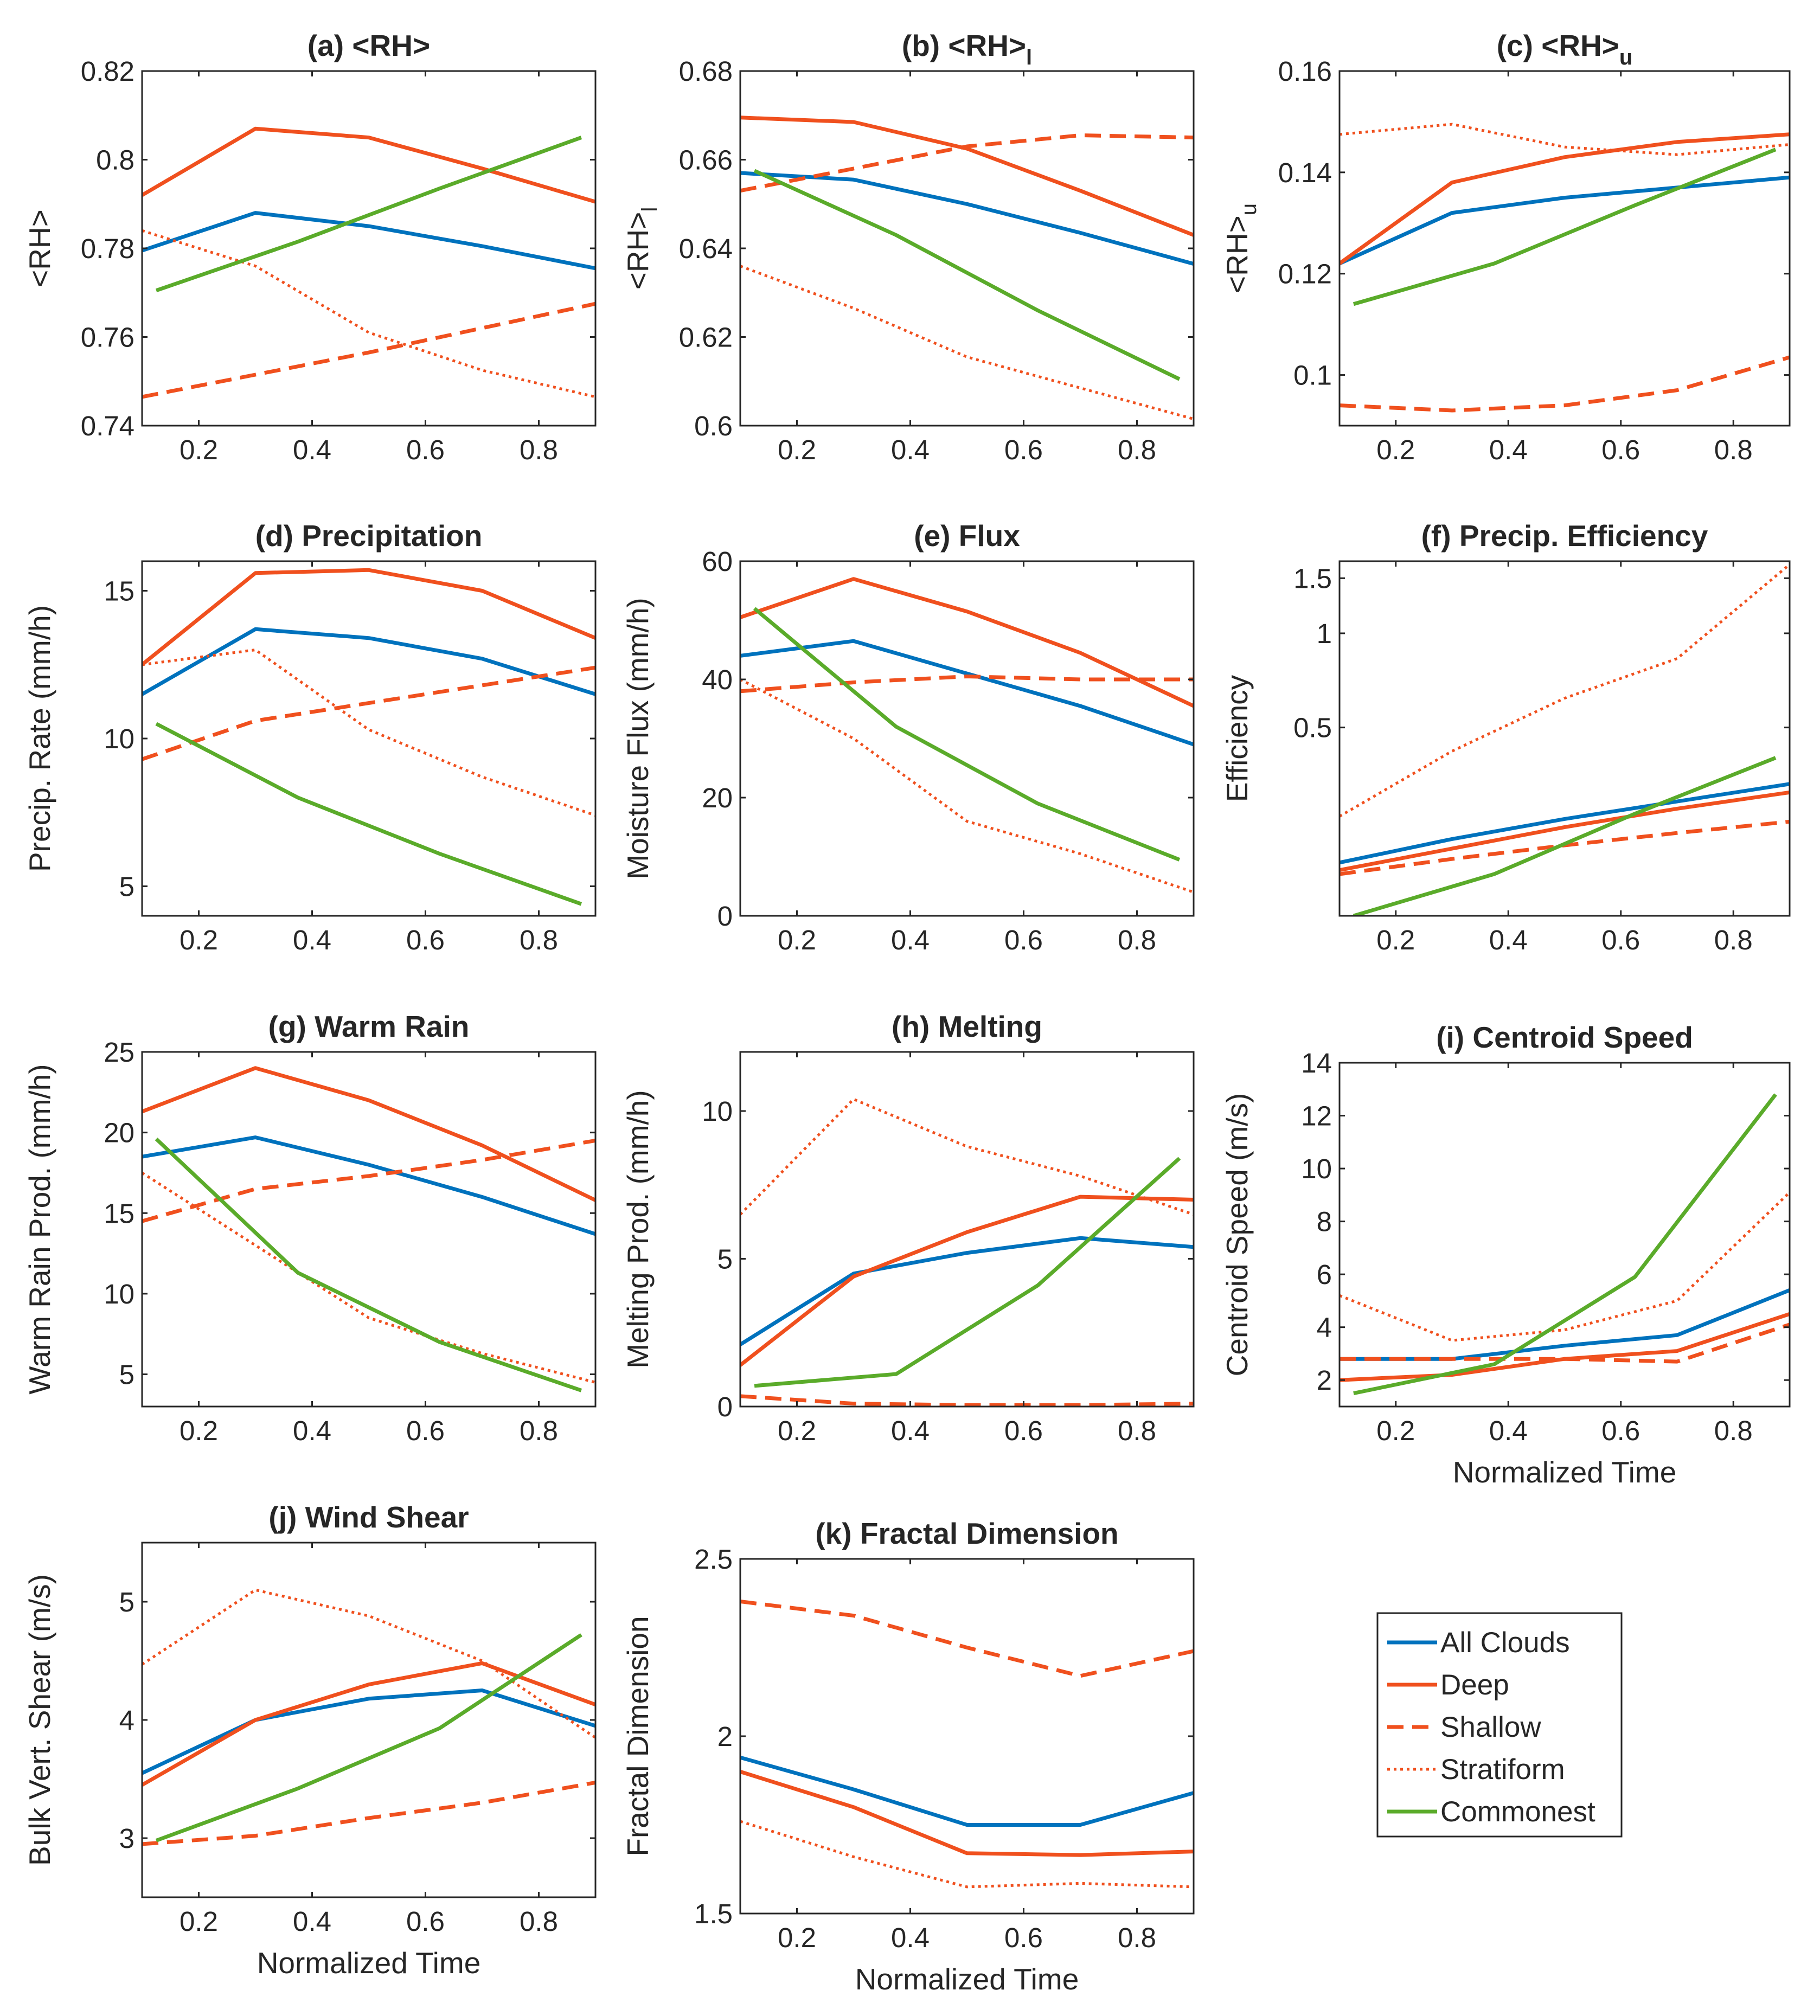 This screenshot has width=1820, height=2016. I want to click on y-axis-label: Melting Prod. (mm/h), so click(638, 1229).